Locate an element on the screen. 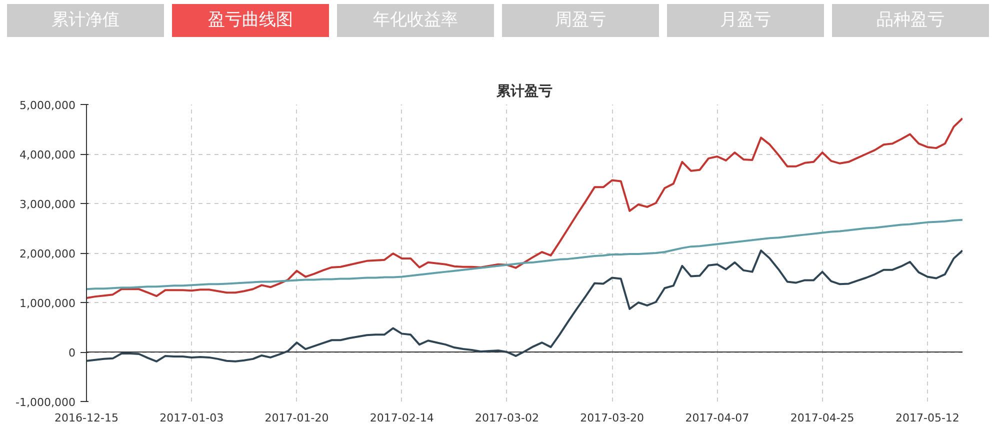 The image size is (998, 446). chart-title: 累计盈亏 is located at coordinates (524, 92).